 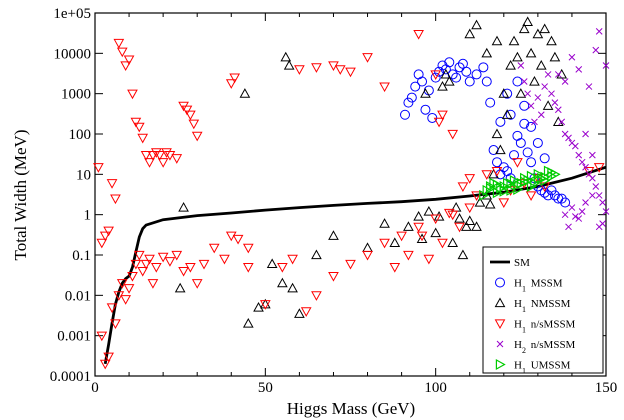 I want to click on x-tick-label: 100, so click(x=435, y=388).